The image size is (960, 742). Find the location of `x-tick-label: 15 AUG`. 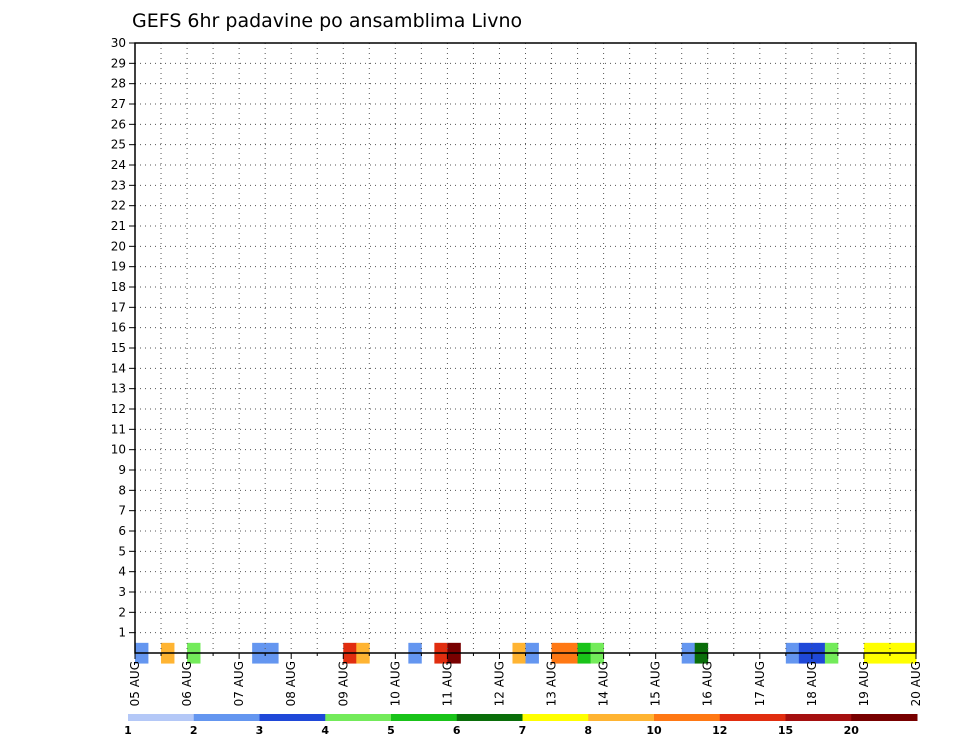

x-tick-label: 15 AUG is located at coordinates (656, 683).